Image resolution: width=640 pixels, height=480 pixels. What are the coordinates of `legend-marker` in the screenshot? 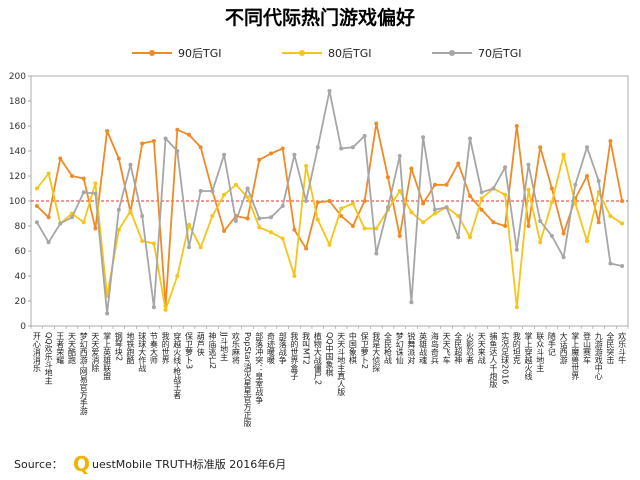 It's located at (452, 53).